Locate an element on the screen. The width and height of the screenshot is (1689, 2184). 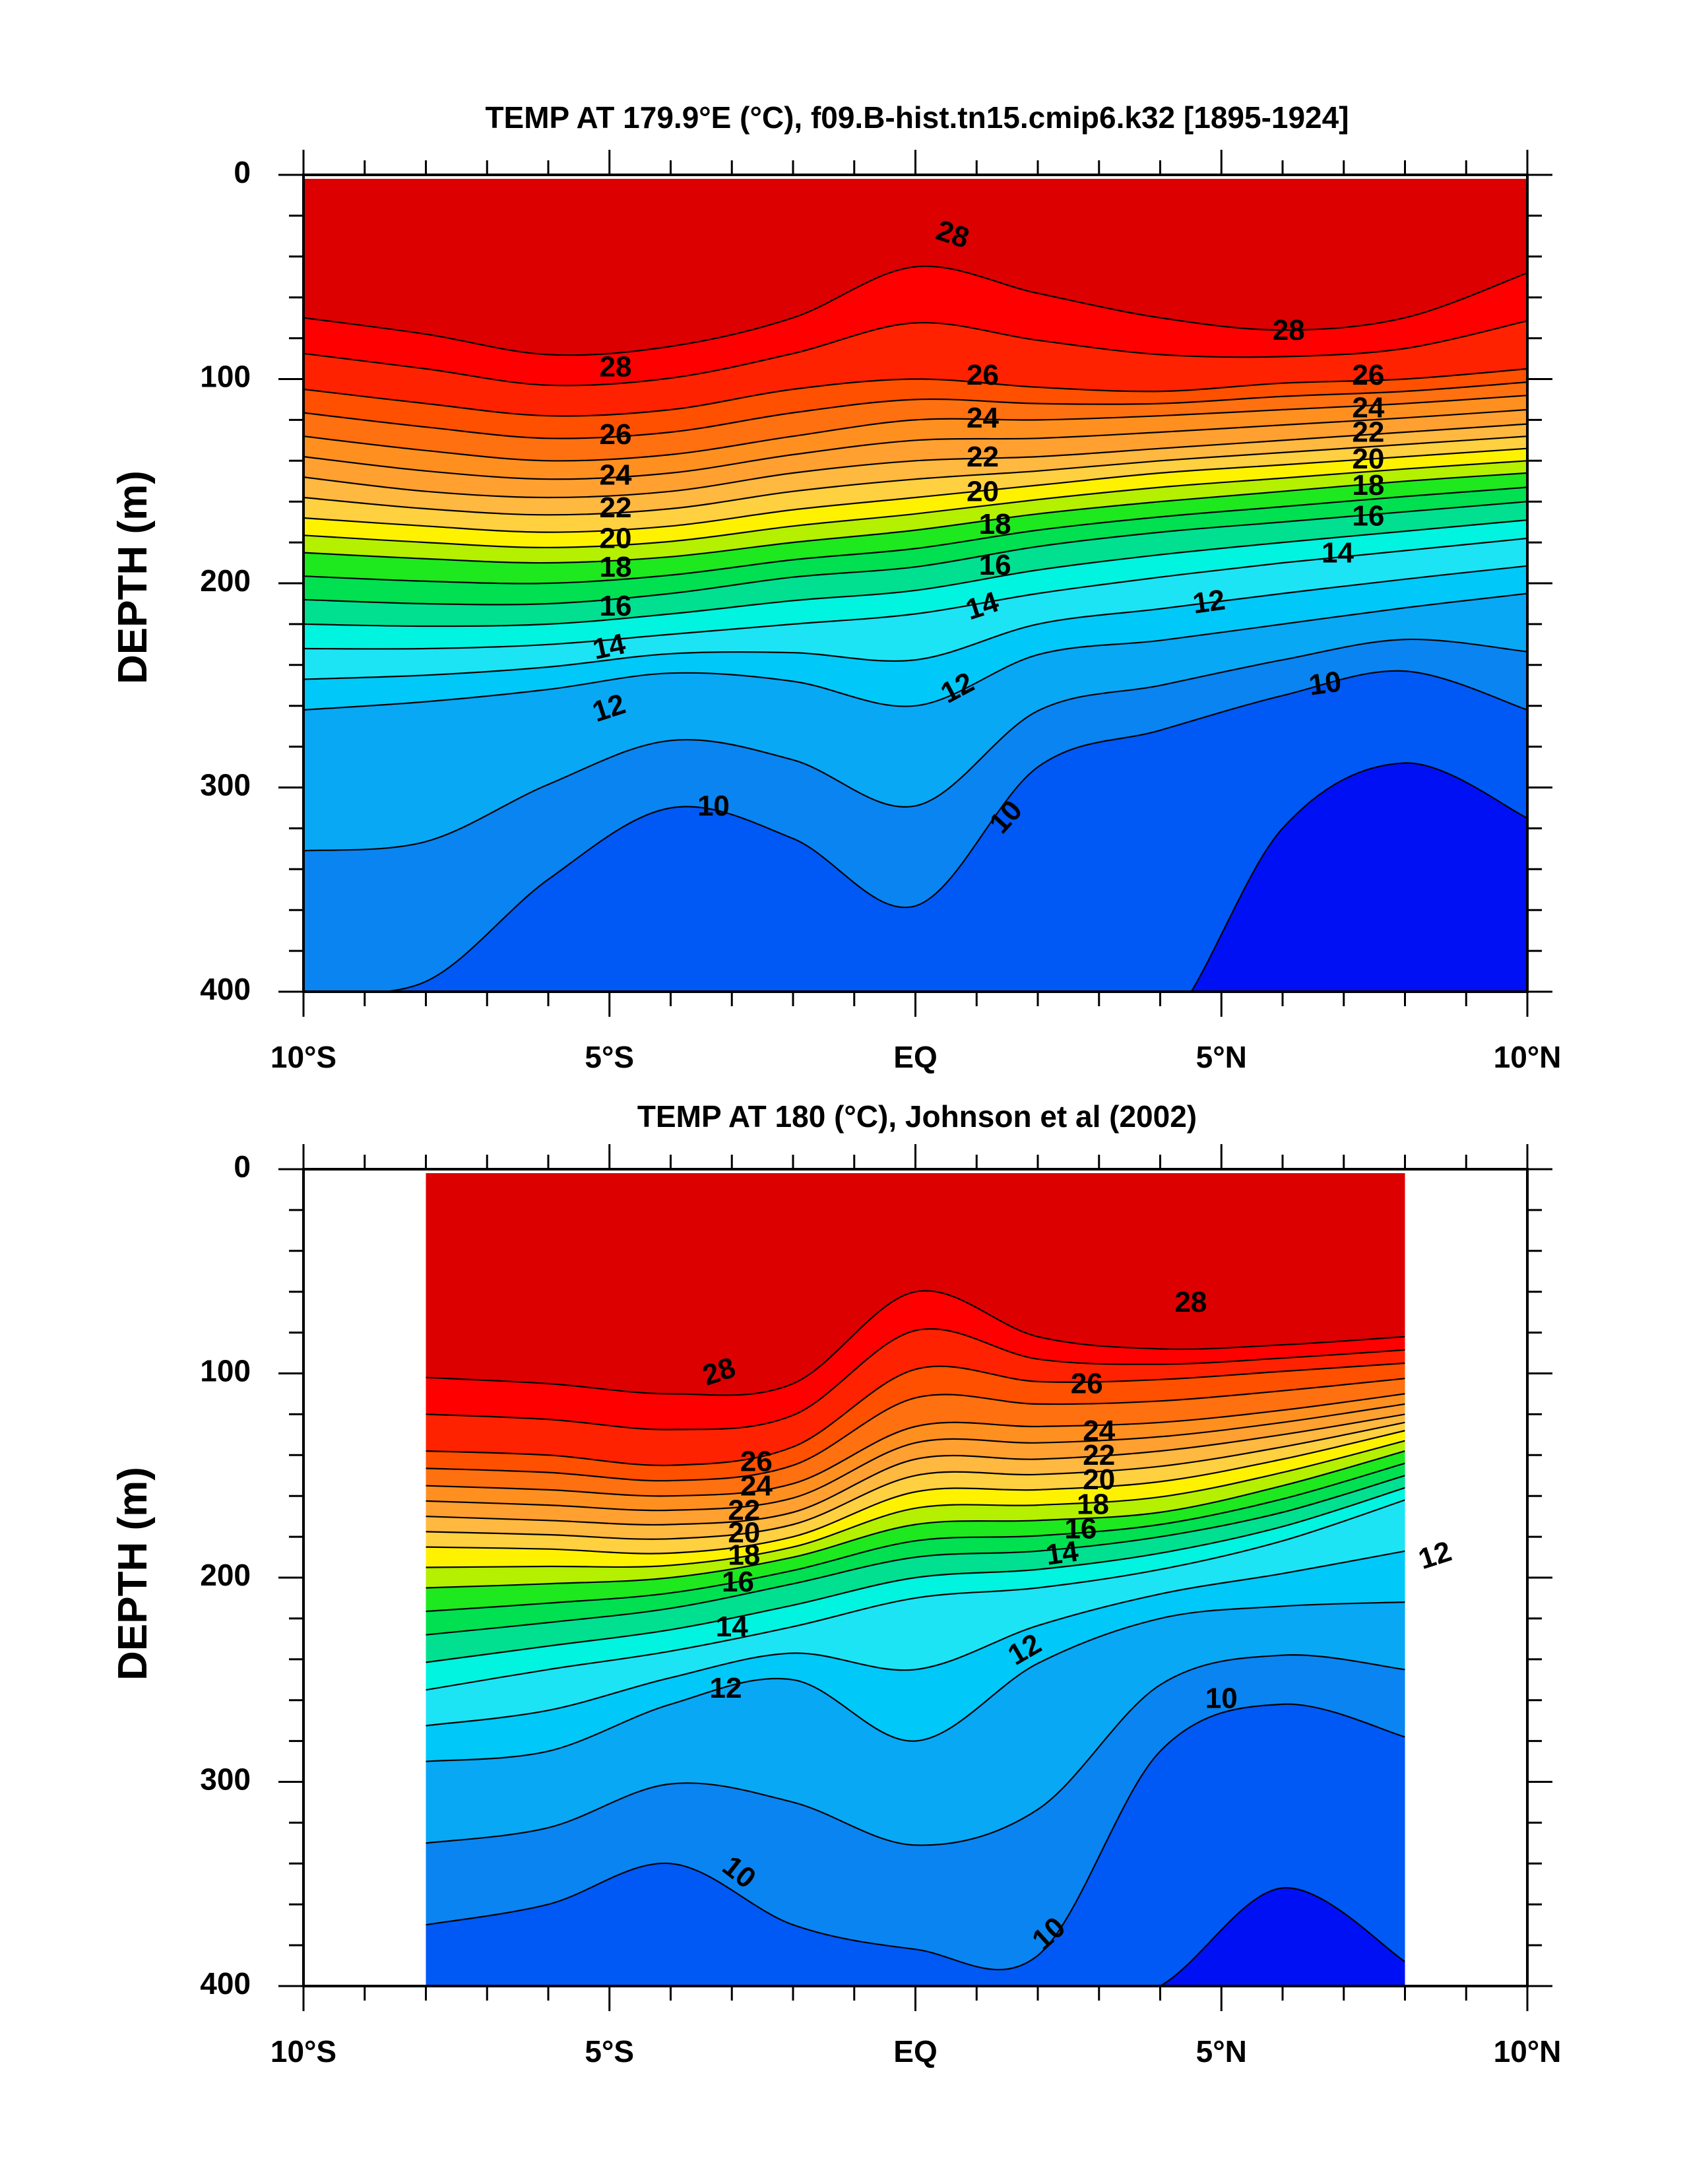
isotherm-10C is located at coordinates (915, 831).